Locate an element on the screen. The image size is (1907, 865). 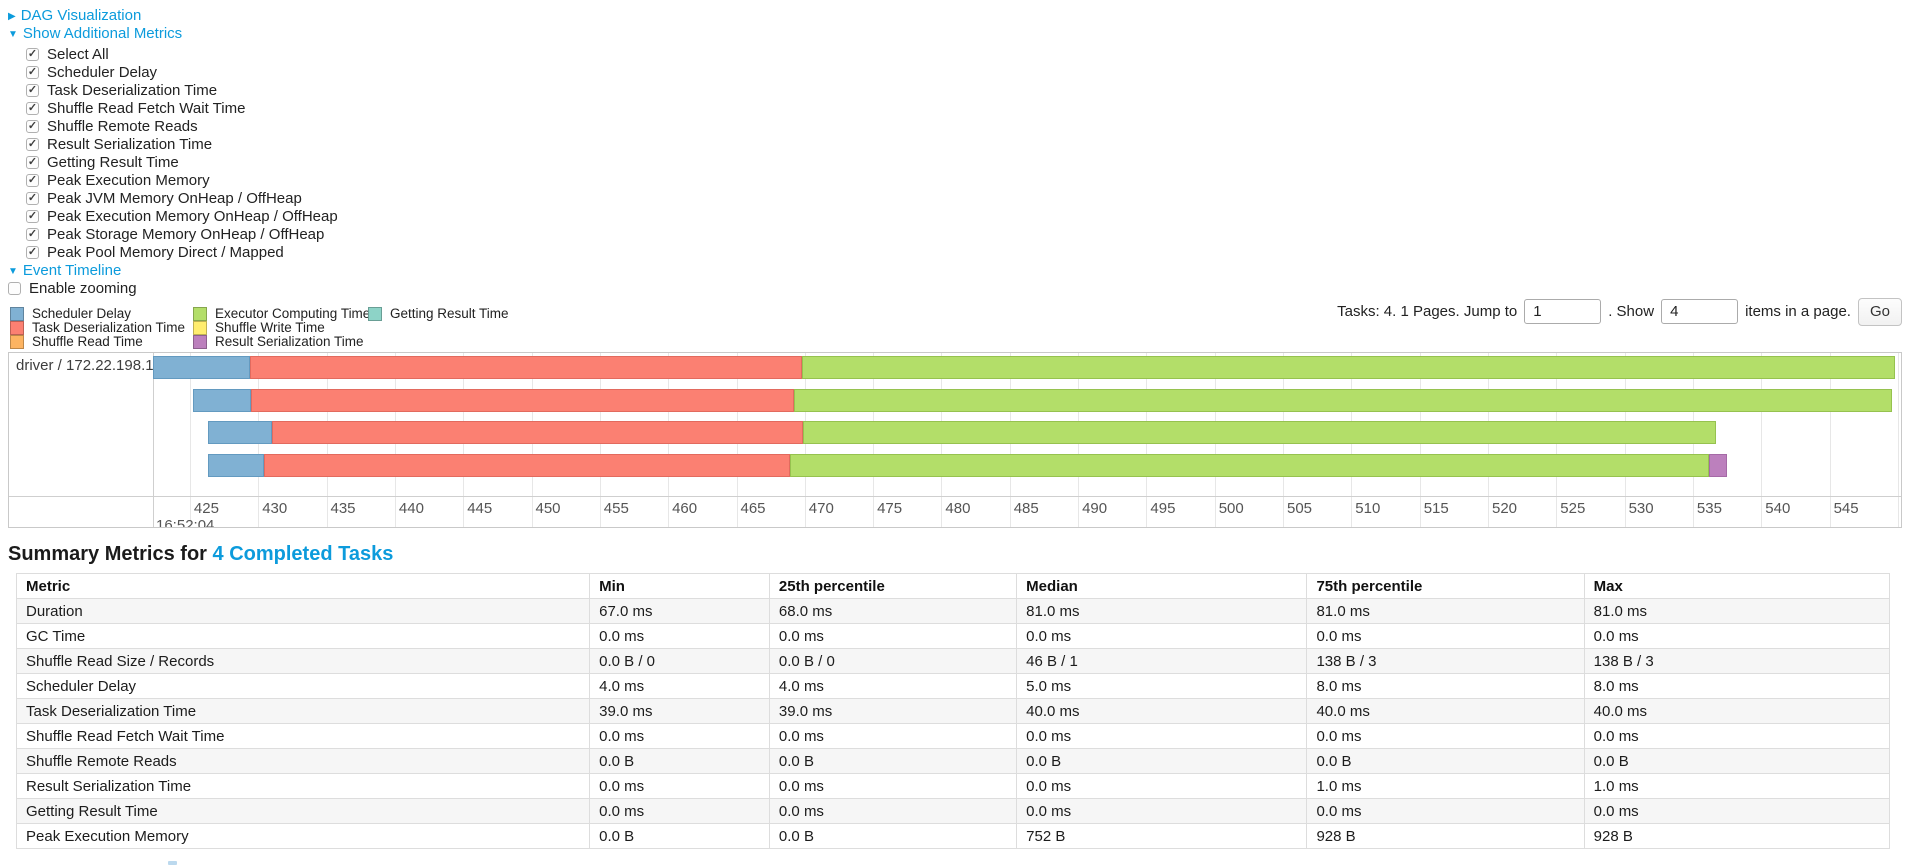
metric-checkbox-label: Peak Execution Memory is located at coordinates (128, 180).